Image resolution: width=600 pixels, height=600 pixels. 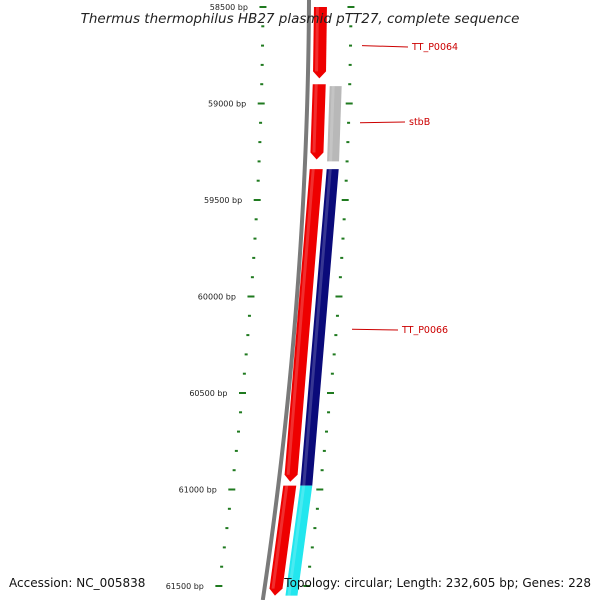 I want to click on ruler-label: 59500 bp, so click(x=223, y=200).